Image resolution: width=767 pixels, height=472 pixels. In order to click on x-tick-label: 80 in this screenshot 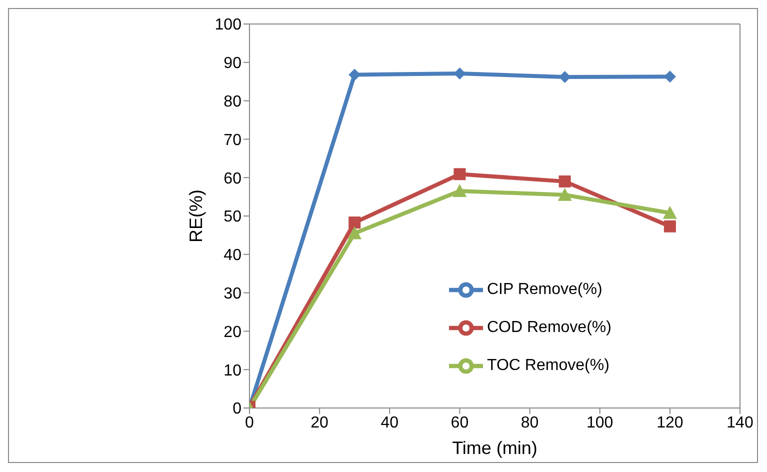, I will do `click(529, 423)`.